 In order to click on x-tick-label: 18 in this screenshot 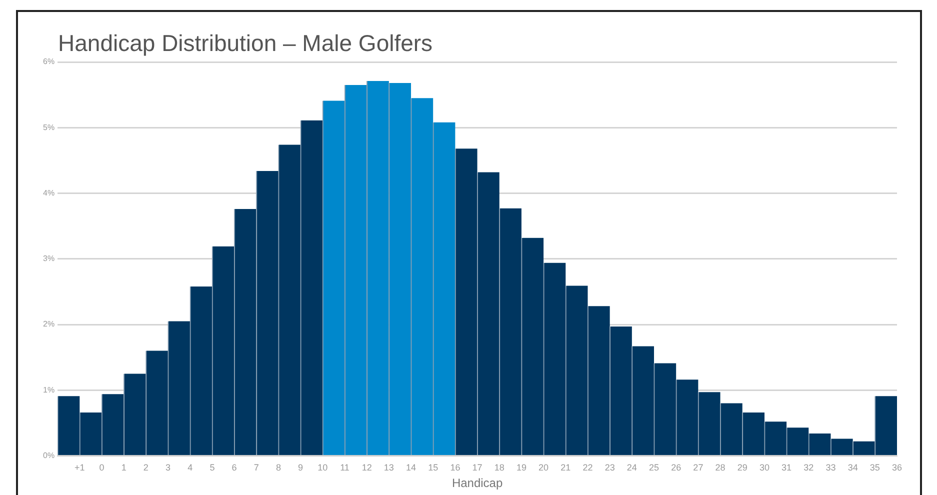, I will do `click(499, 467)`.